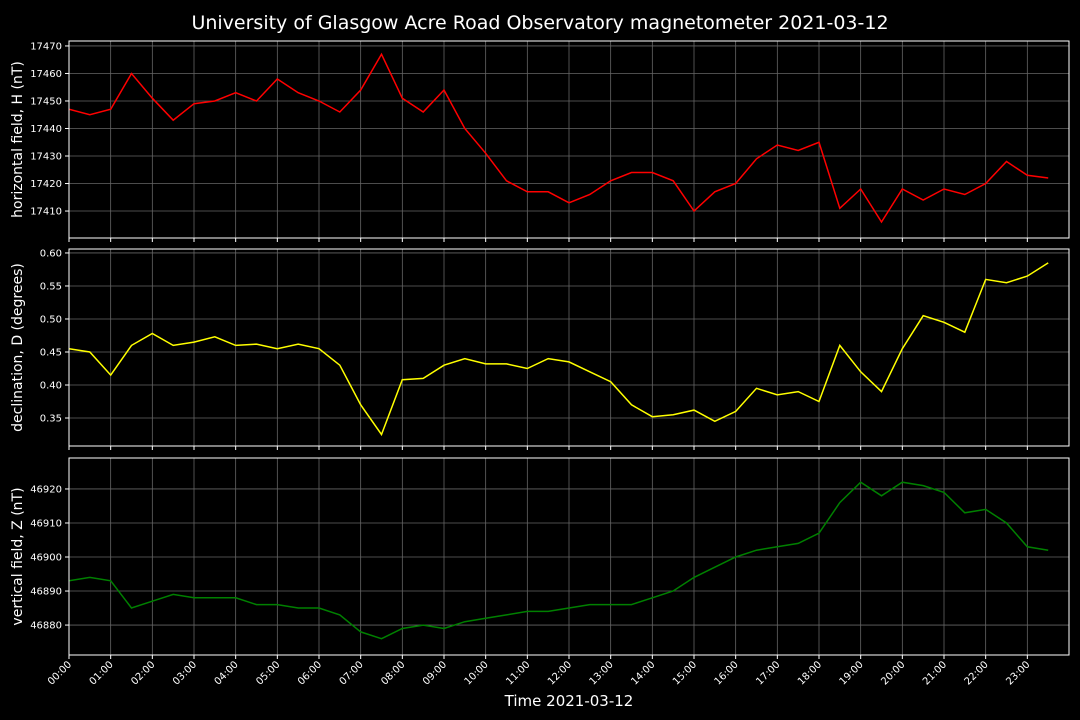  What do you see at coordinates (569, 701) in the screenshot?
I see `x-axis-label: Time 2021-03-12` at bounding box center [569, 701].